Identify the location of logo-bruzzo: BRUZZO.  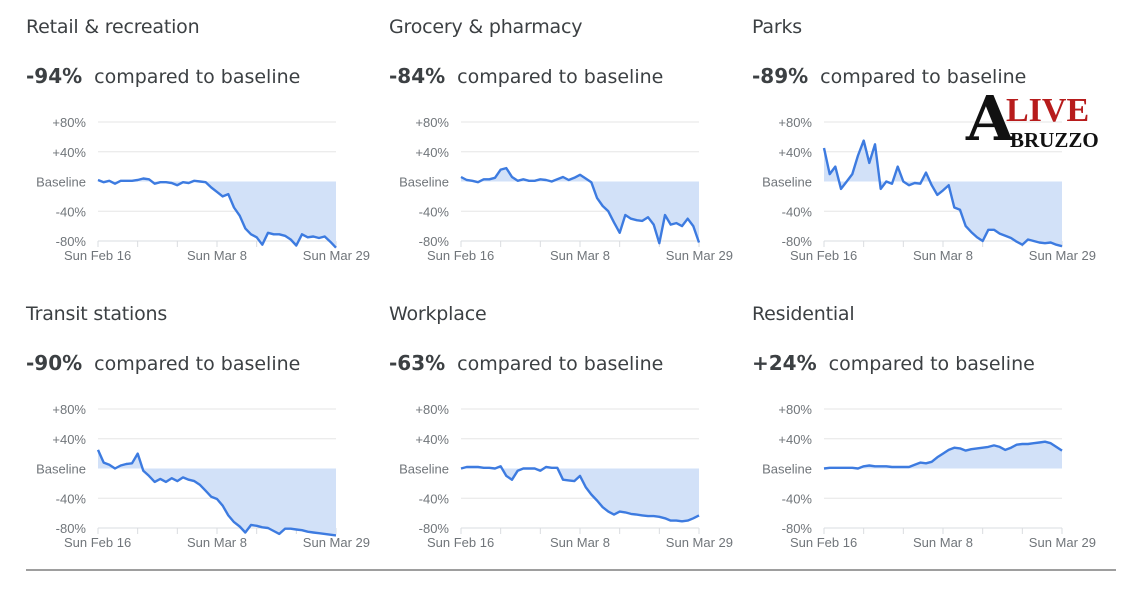
(1054, 140).